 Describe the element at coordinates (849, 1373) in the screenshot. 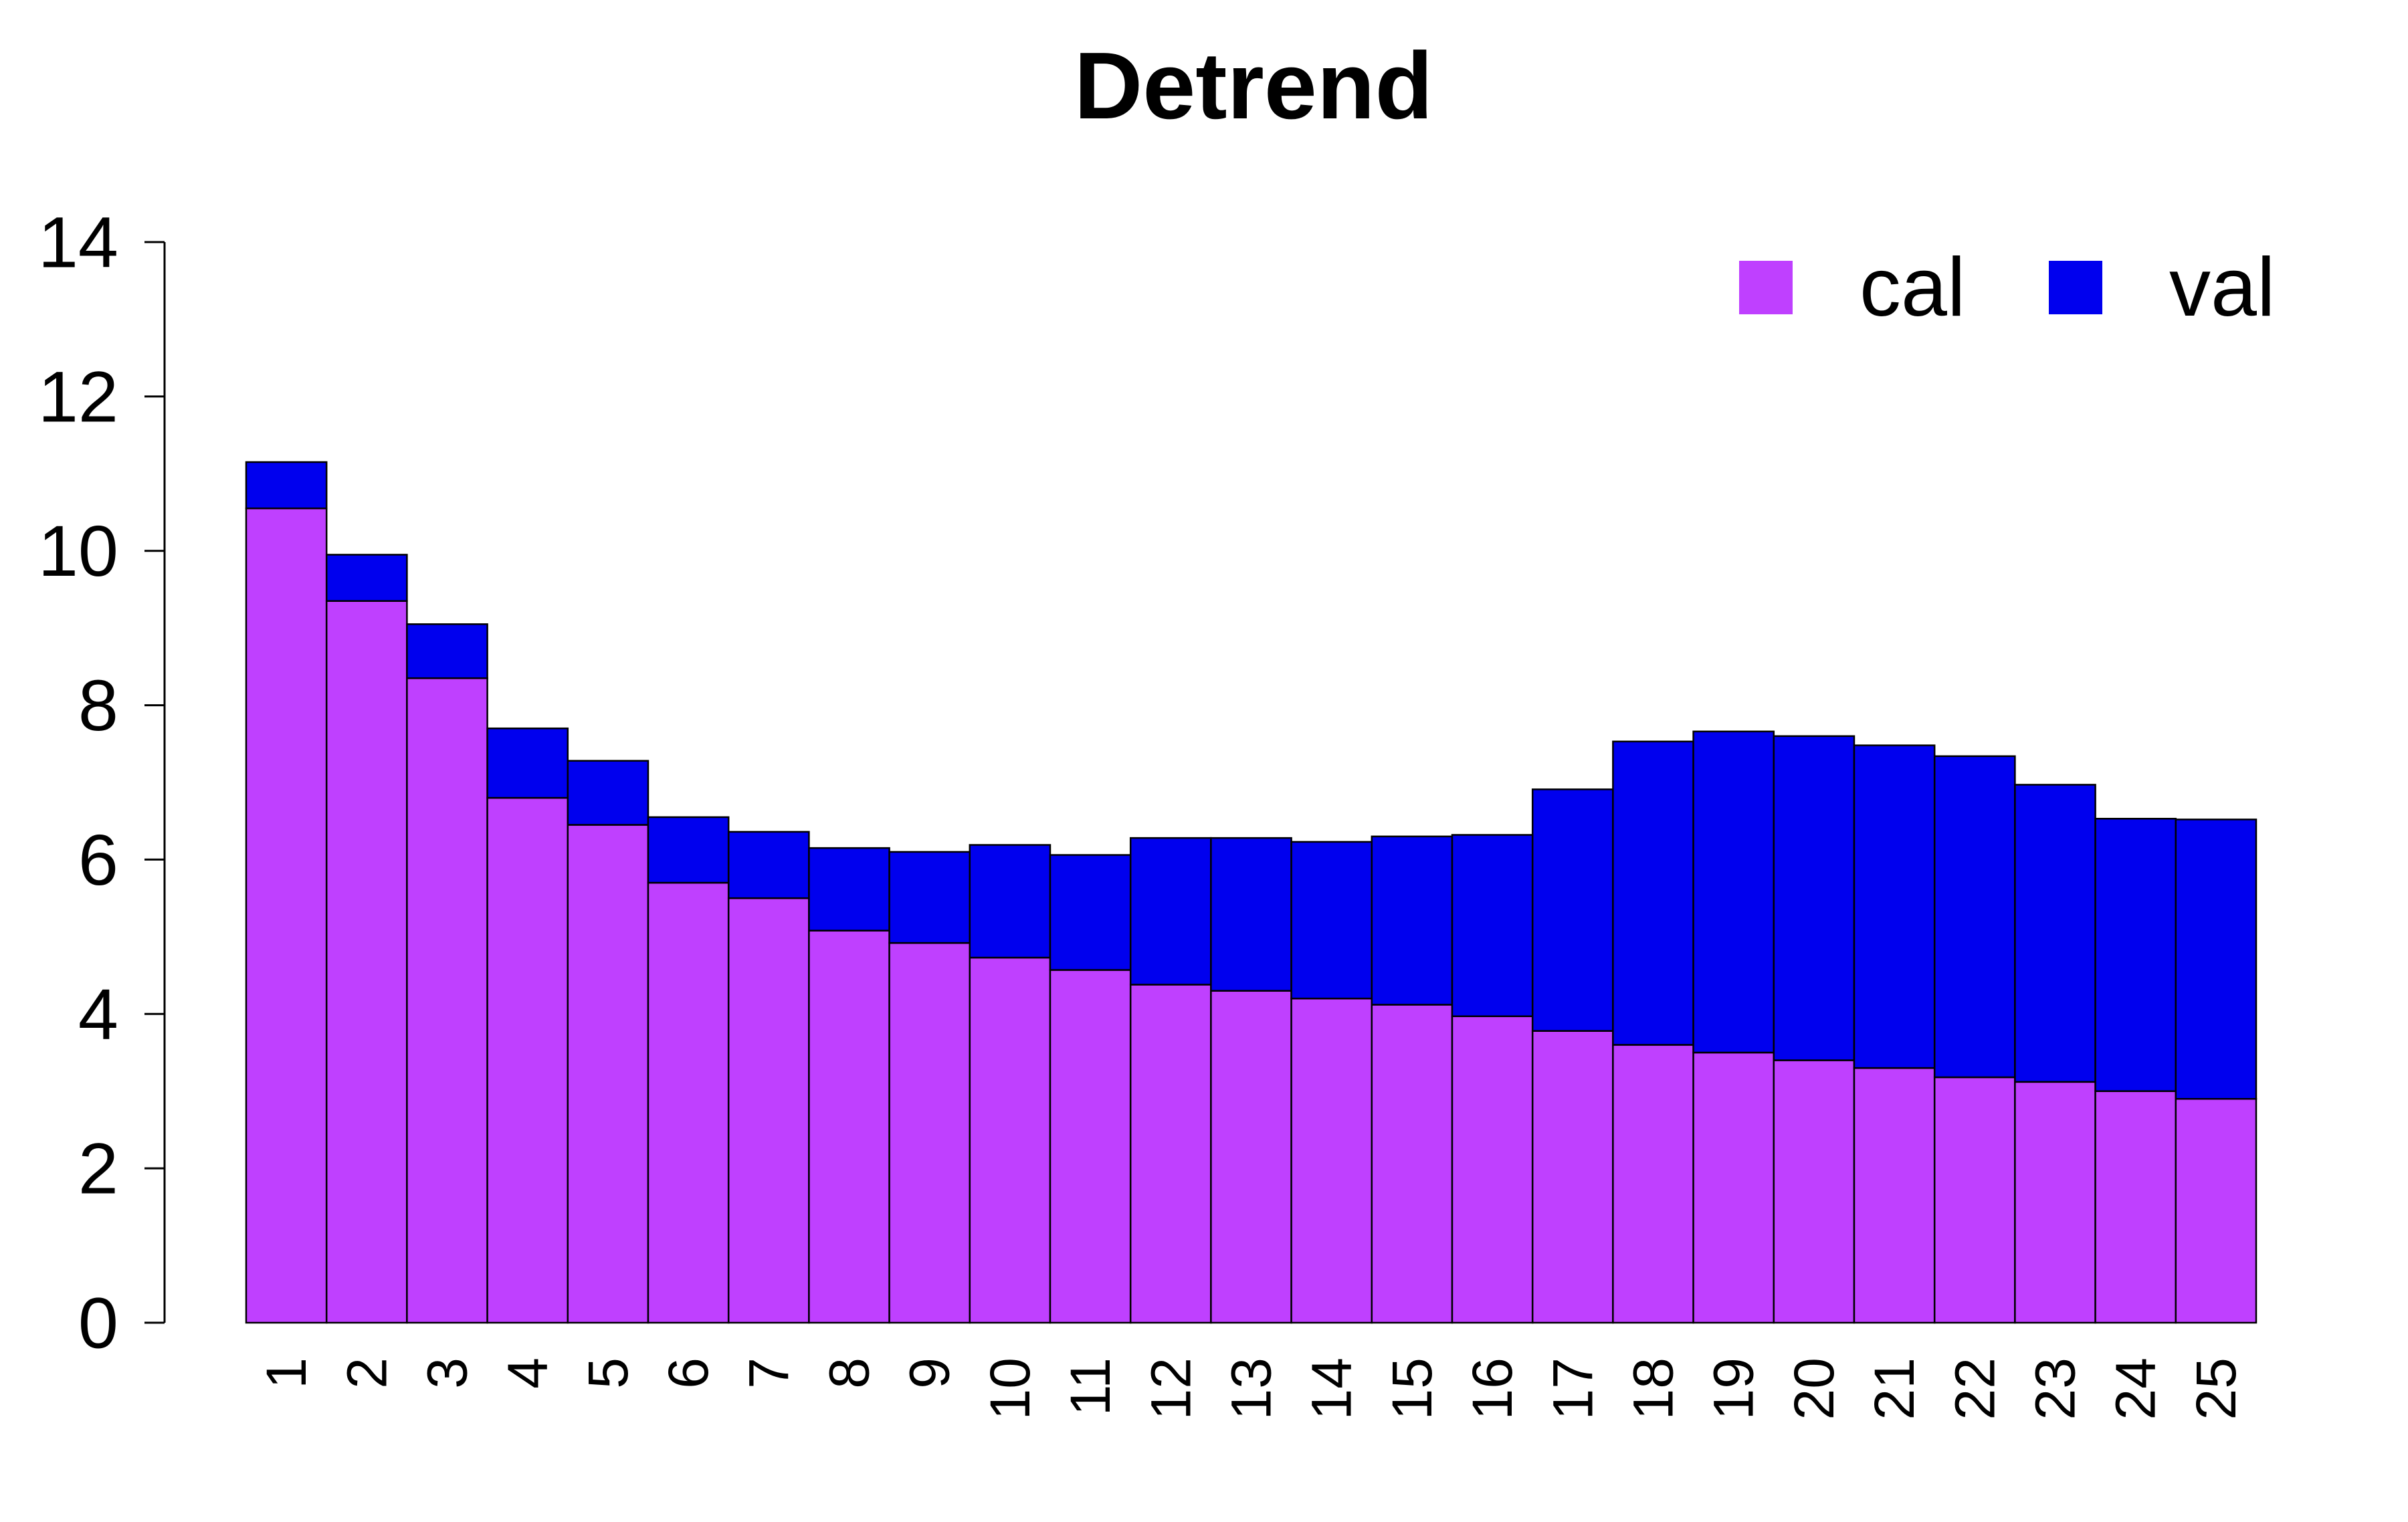

I see `x-tick-label: 8` at that location.